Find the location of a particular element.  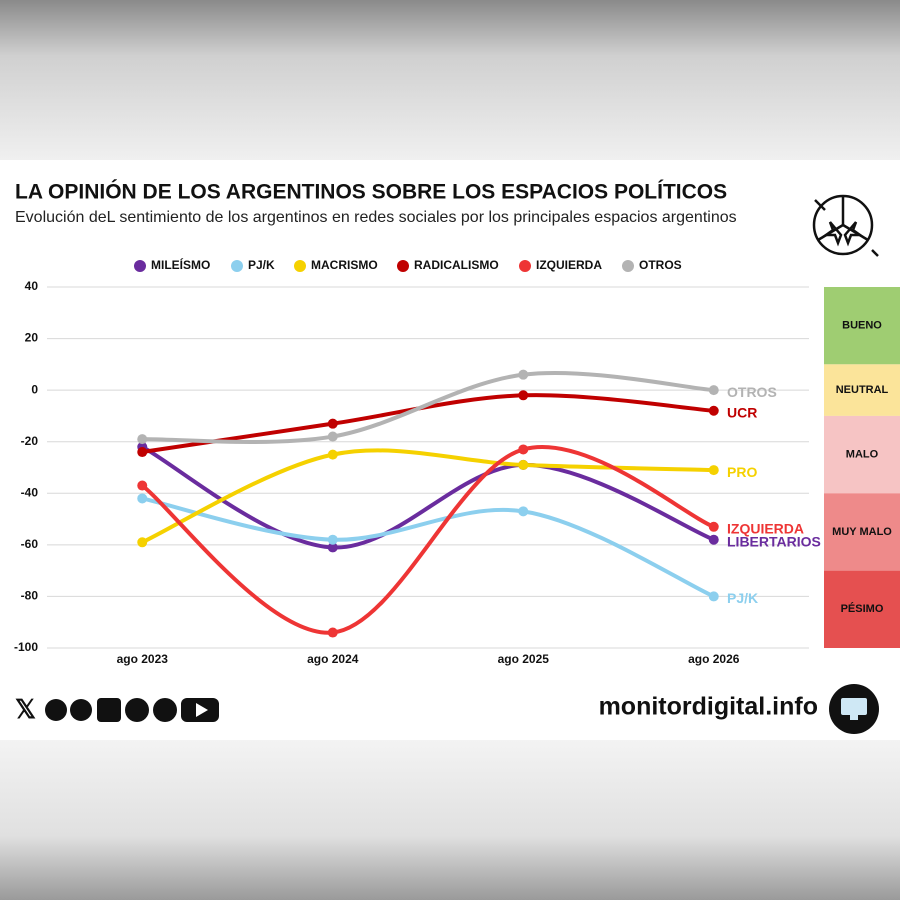

x-tick-label: ago 2026 is located at coordinates (714, 659).